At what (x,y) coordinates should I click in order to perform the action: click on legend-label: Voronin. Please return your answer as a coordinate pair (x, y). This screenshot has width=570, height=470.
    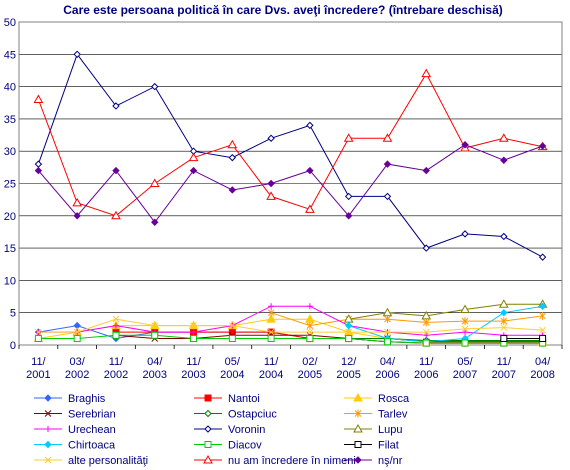
    Looking at the image, I should click on (246, 430).